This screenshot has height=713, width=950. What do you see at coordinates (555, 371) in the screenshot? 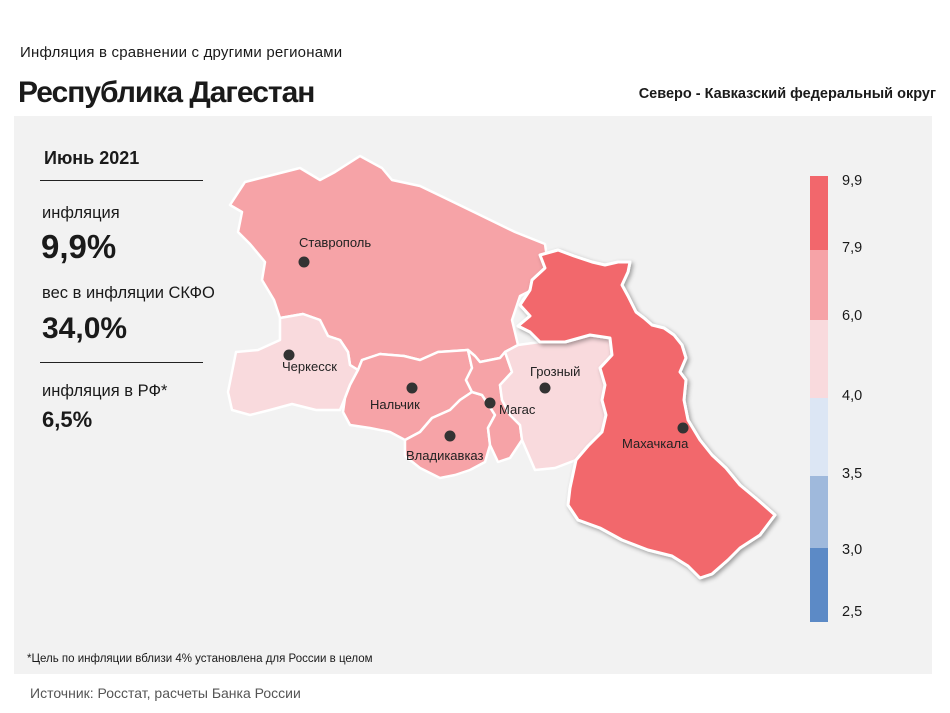
I see `city-label-grozny: Грозный` at bounding box center [555, 371].